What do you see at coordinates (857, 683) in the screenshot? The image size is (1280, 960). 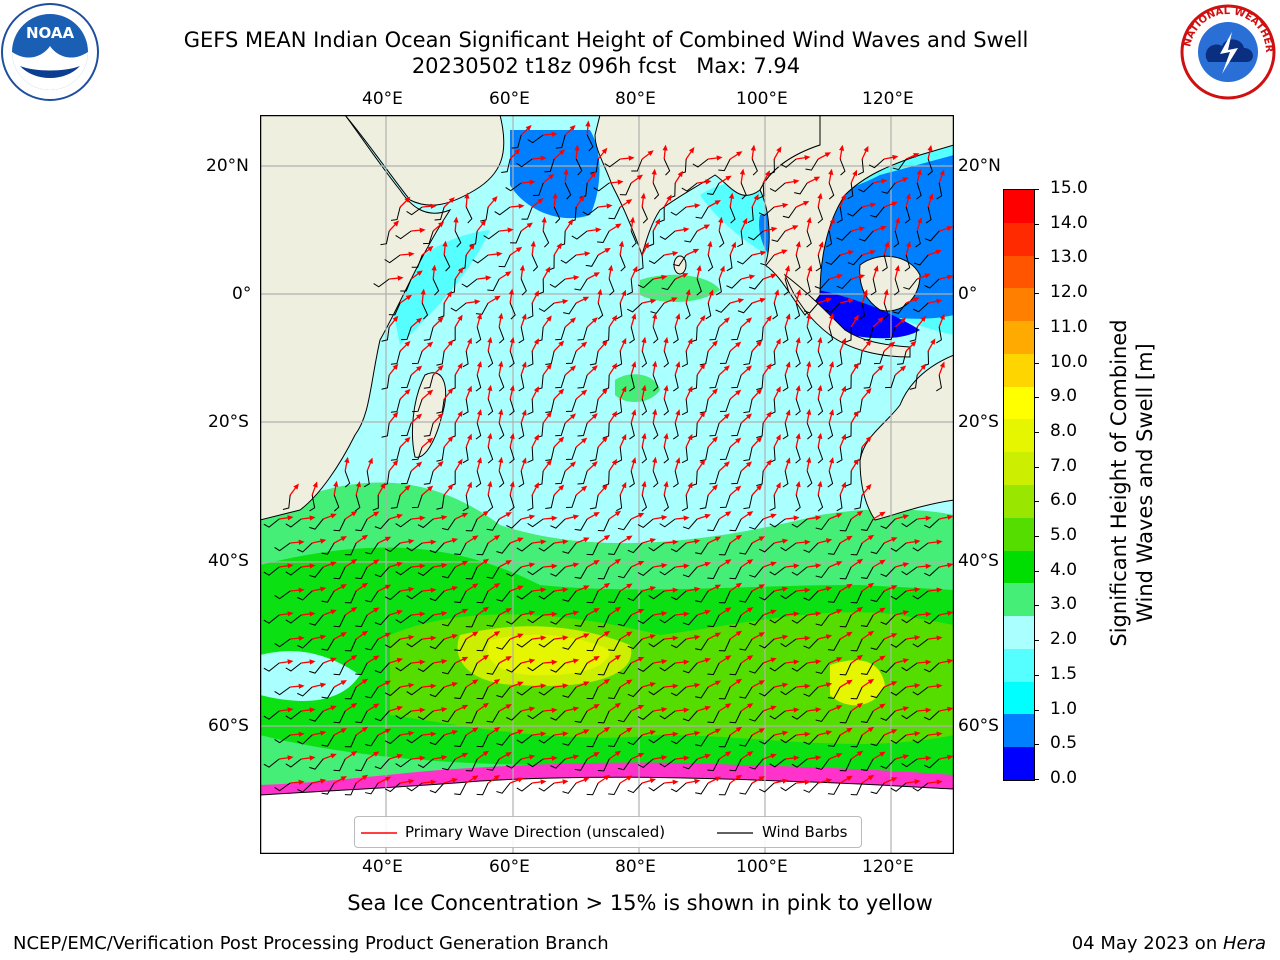 I see `band-8m-east` at bounding box center [857, 683].